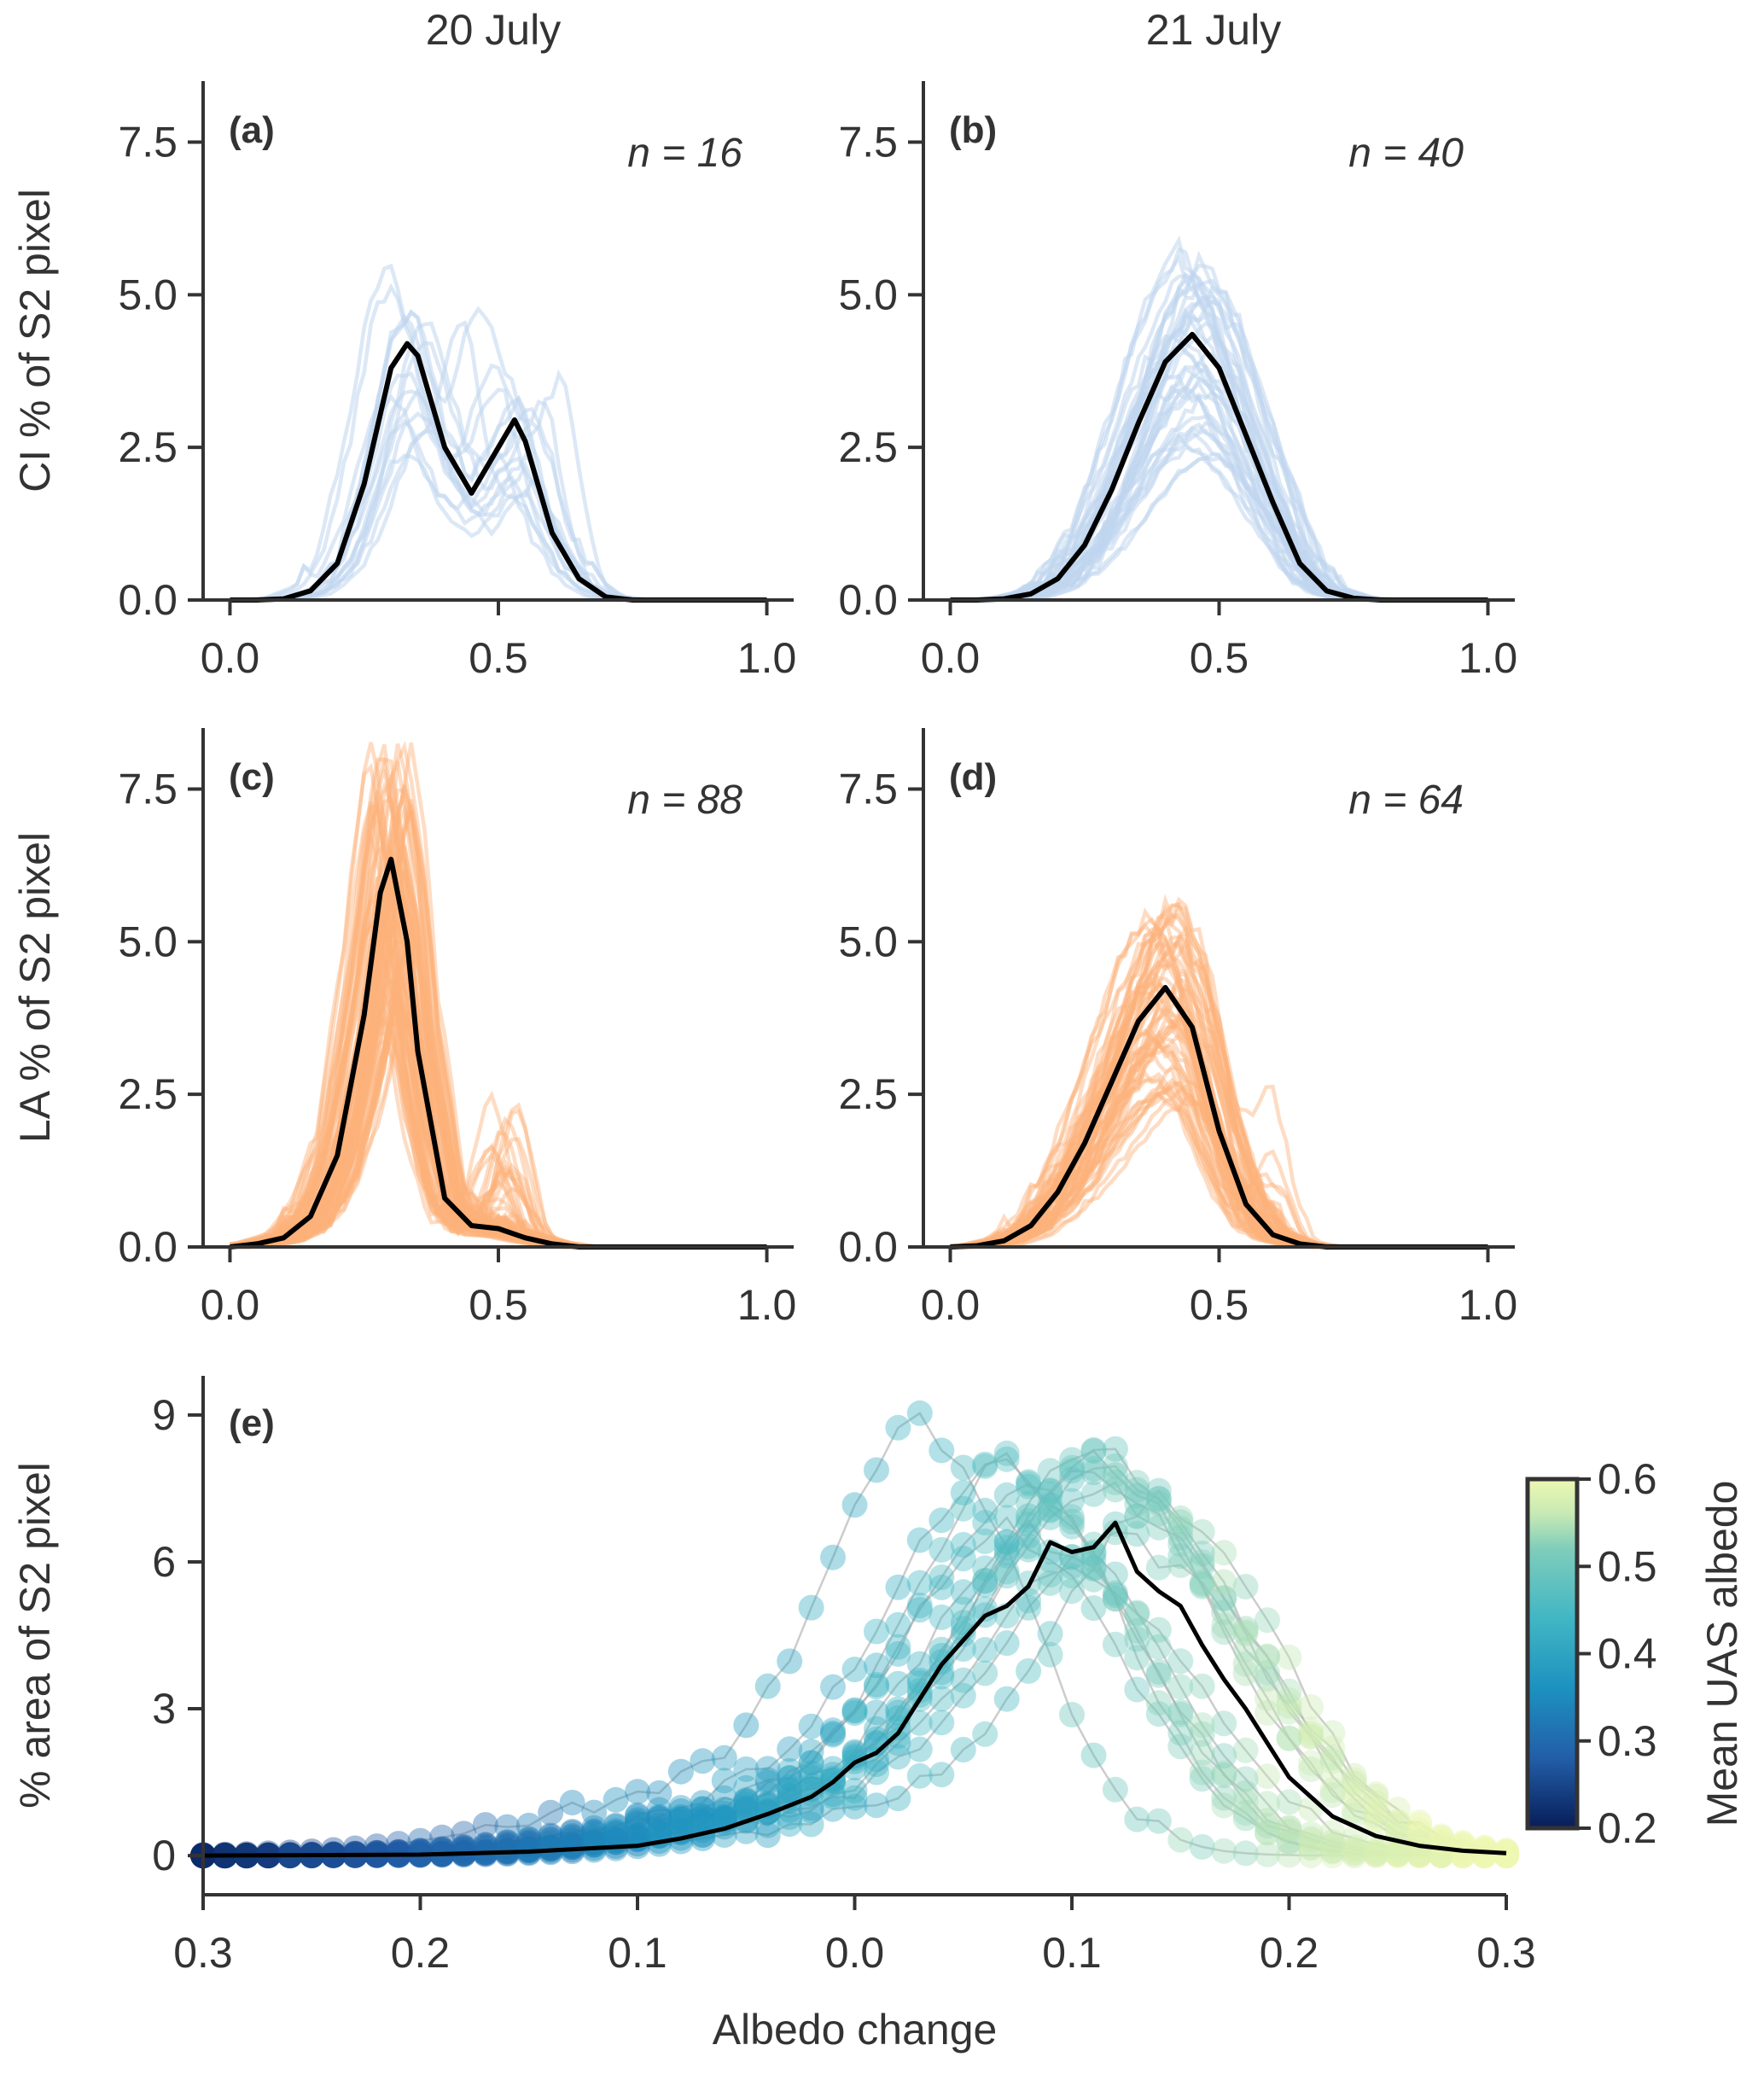  Describe the element at coordinates (1219, 495) in the screenshot. I see `individual-curve` at that location.